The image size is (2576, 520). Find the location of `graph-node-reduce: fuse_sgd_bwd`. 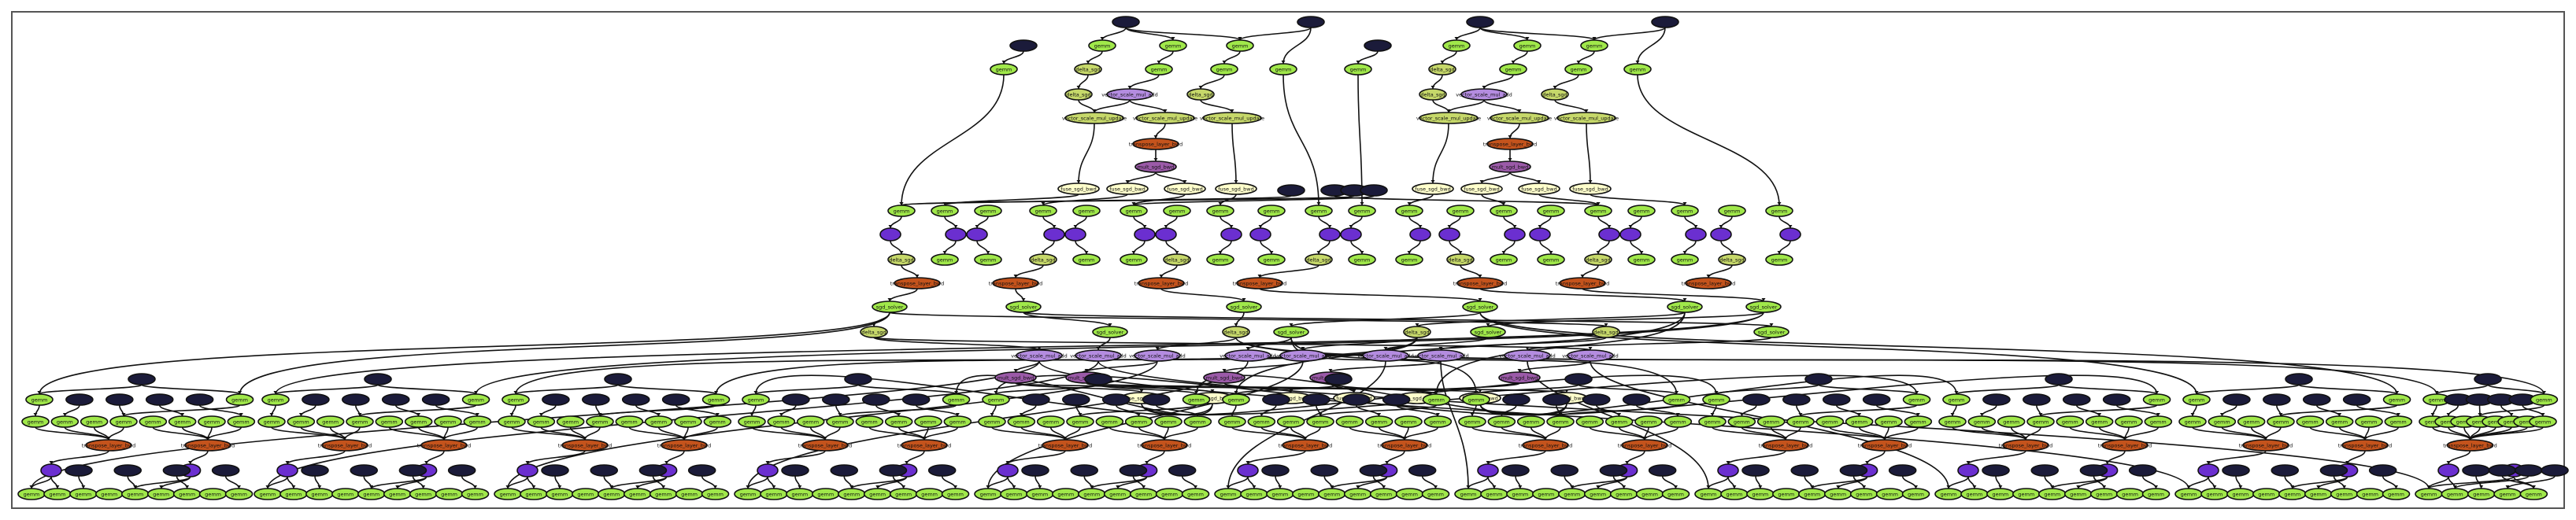

graph-node-reduce: fuse_sgd_bwd is located at coordinates (1481, 189).